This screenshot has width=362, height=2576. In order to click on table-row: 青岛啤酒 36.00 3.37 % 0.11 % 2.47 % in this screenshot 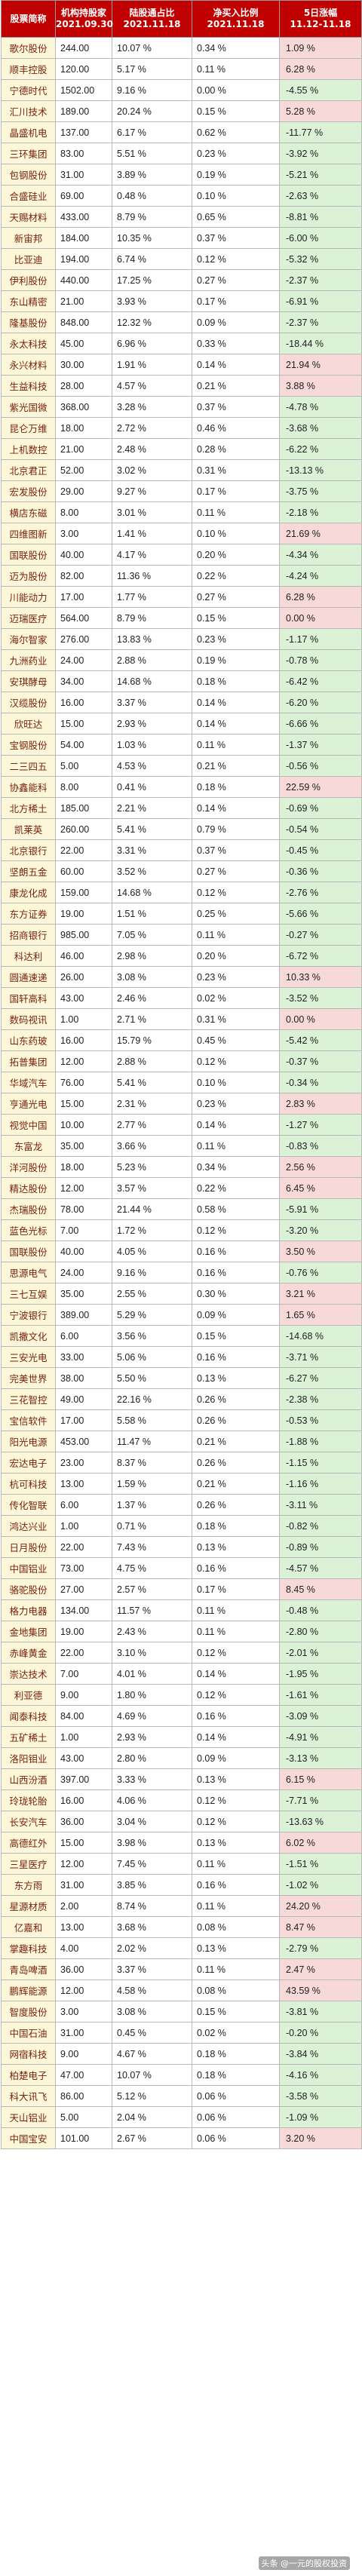, I will do `click(181, 1969)`.